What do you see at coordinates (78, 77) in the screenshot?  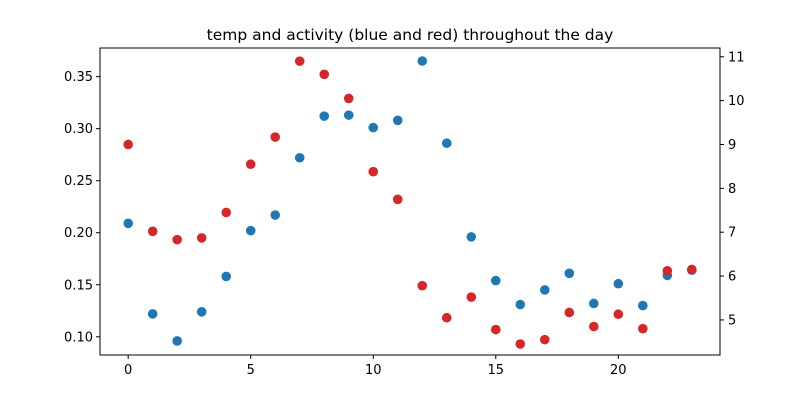 I see `y-tick-label: 0.35` at bounding box center [78, 77].